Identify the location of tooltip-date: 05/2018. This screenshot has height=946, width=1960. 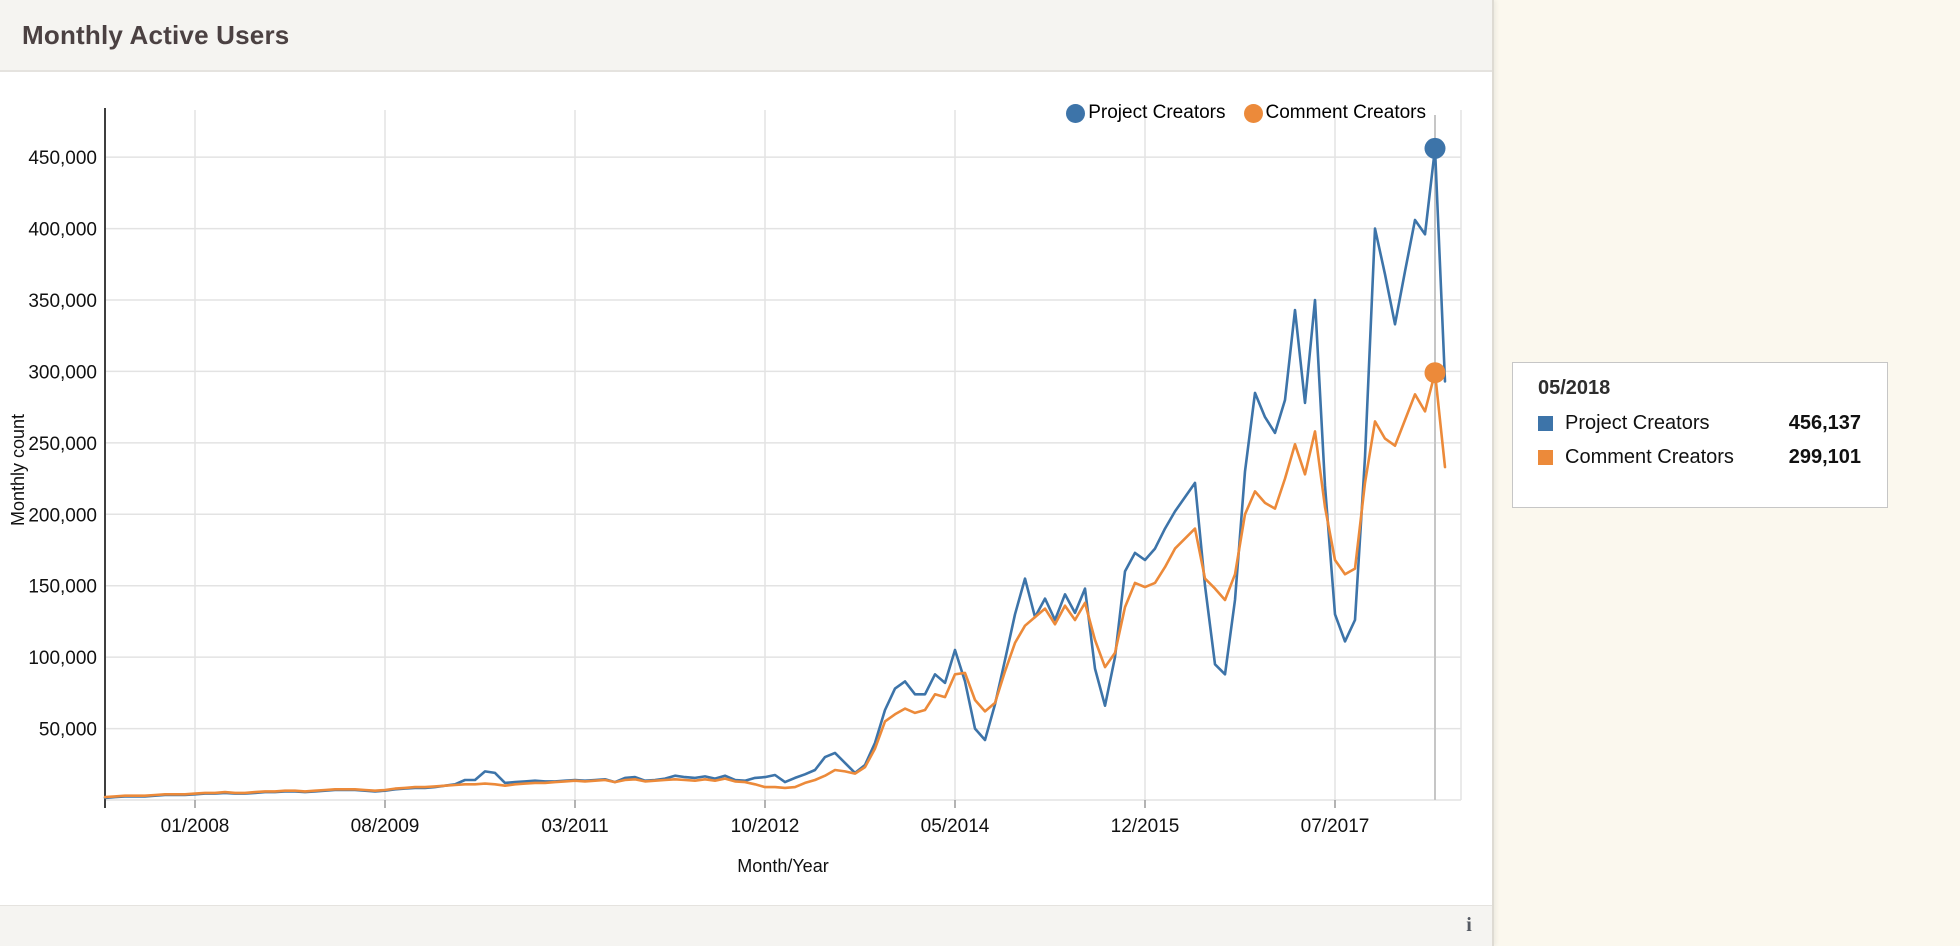
(1574, 388).